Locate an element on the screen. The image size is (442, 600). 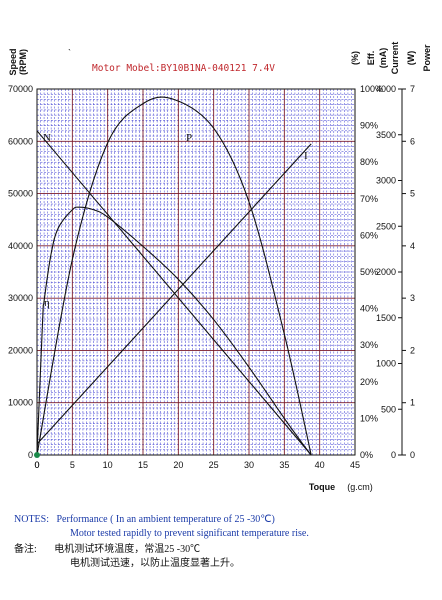
power-tick-label: 7 is located at coordinates (412, 89).